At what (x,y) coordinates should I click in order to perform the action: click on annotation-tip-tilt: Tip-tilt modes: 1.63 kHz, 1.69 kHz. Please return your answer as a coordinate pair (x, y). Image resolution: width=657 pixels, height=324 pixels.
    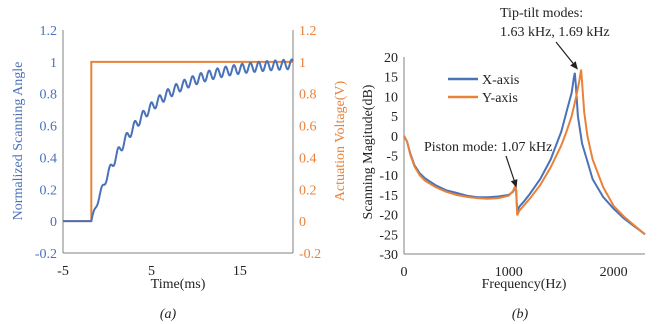
    Looking at the image, I should click on (555, 38).